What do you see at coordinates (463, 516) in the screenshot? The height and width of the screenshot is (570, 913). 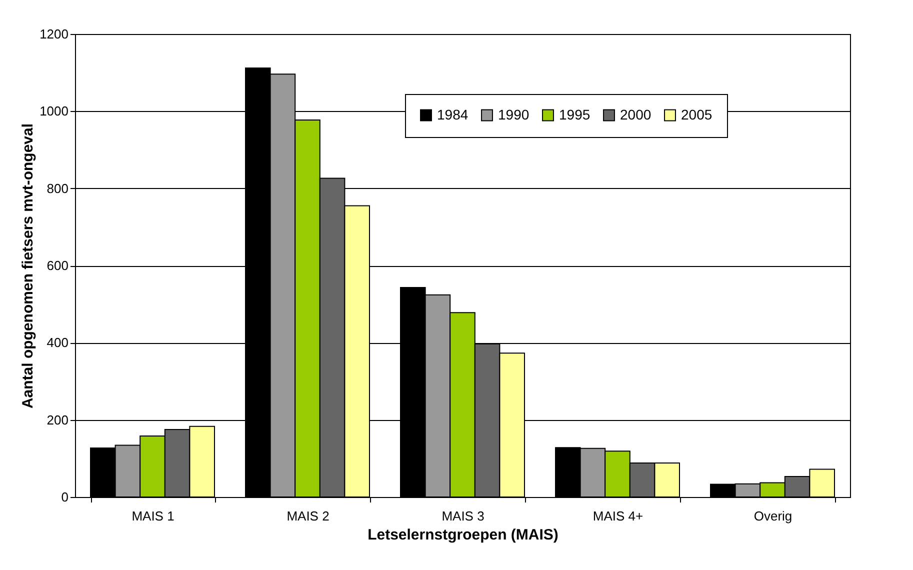 I see `x-tick-label: MAIS 3` at bounding box center [463, 516].